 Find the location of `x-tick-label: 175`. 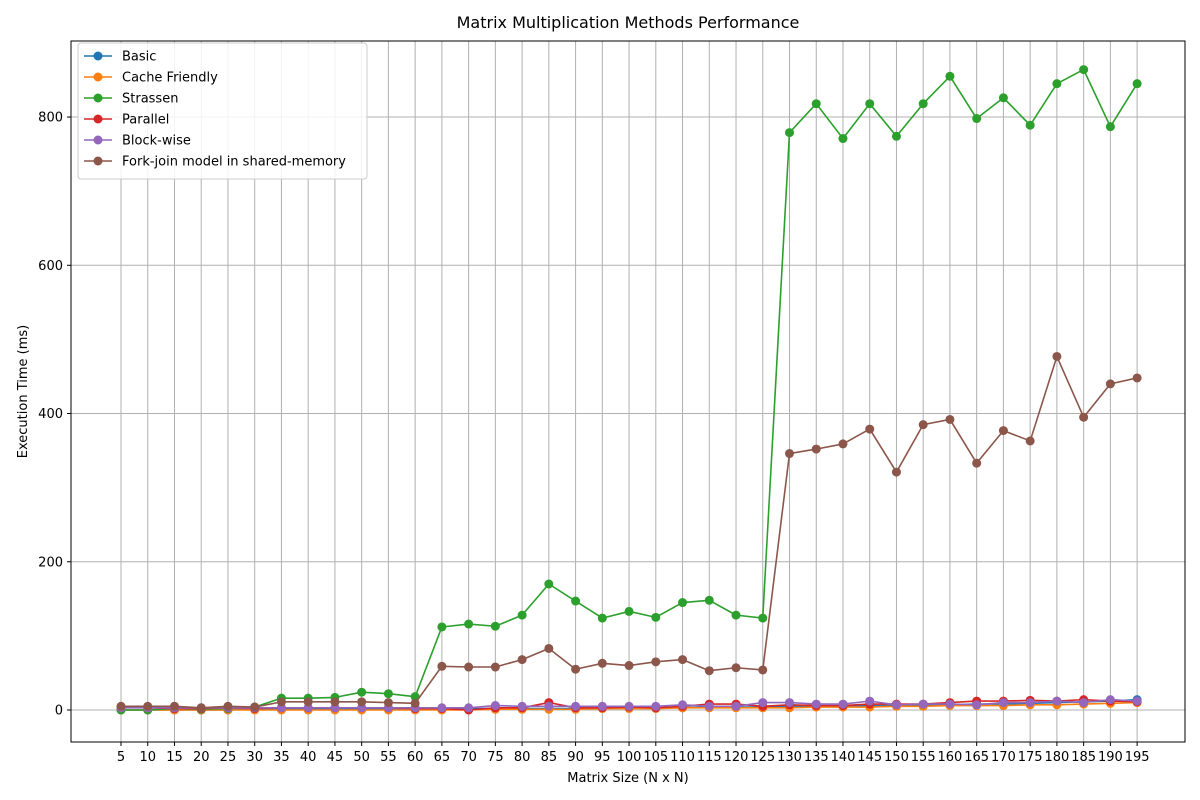

x-tick-label: 175 is located at coordinates (1030, 757).